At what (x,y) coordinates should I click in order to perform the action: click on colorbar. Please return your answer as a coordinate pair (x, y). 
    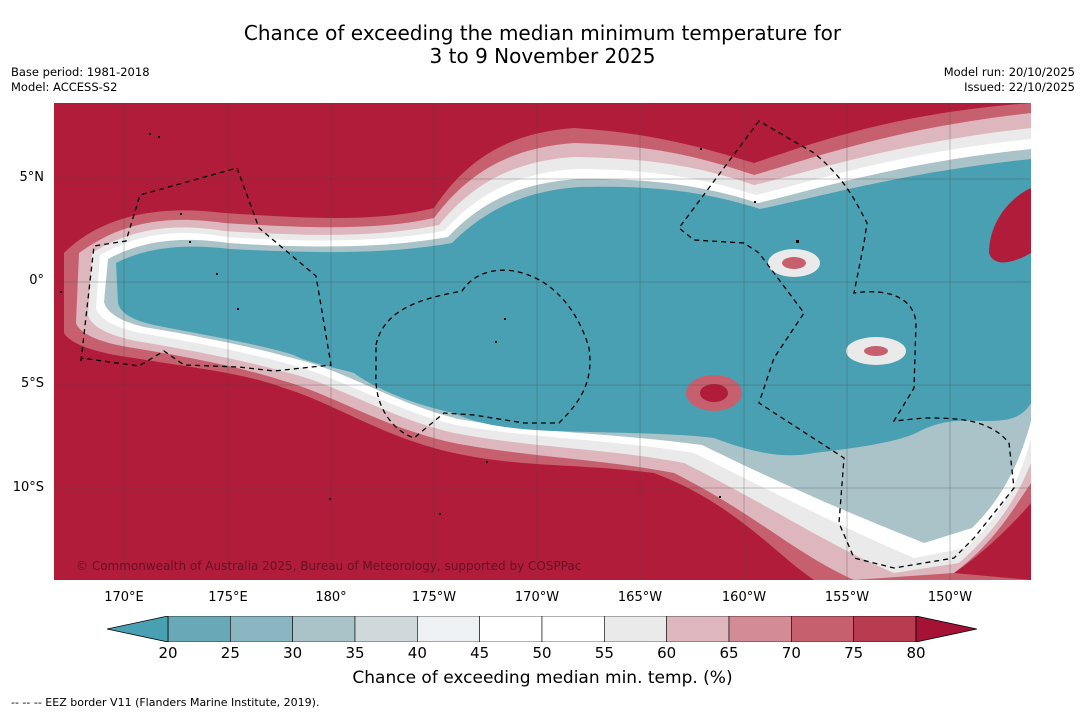
    Looking at the image, I should click on (542, 629).